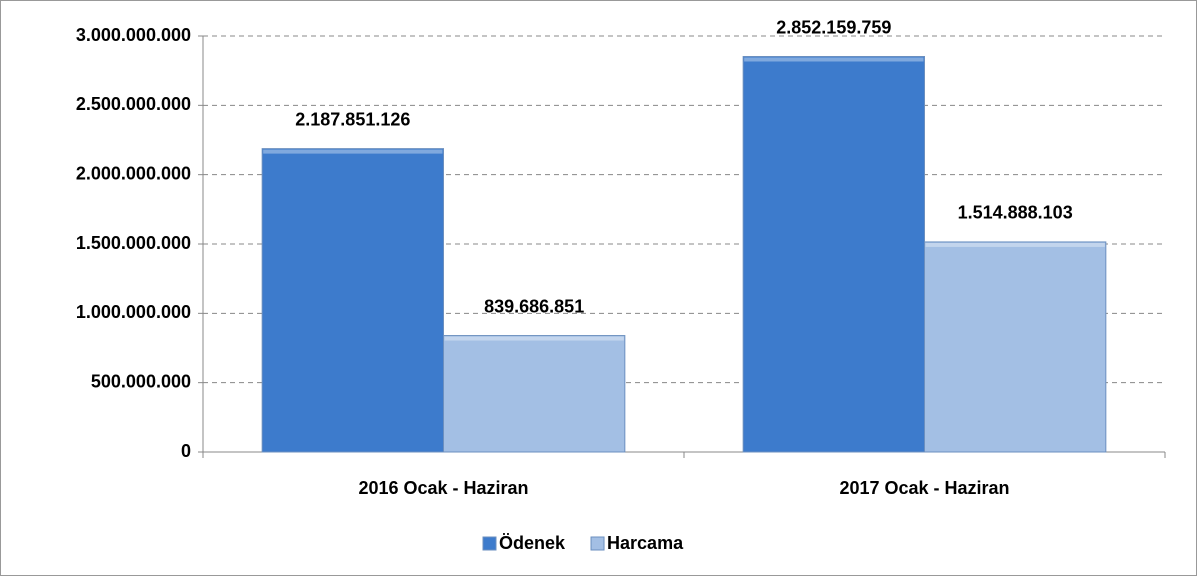  Describe the element at coordinates (534, 306) in the screenshot. I see `value-label: 839.686.851` at that location.